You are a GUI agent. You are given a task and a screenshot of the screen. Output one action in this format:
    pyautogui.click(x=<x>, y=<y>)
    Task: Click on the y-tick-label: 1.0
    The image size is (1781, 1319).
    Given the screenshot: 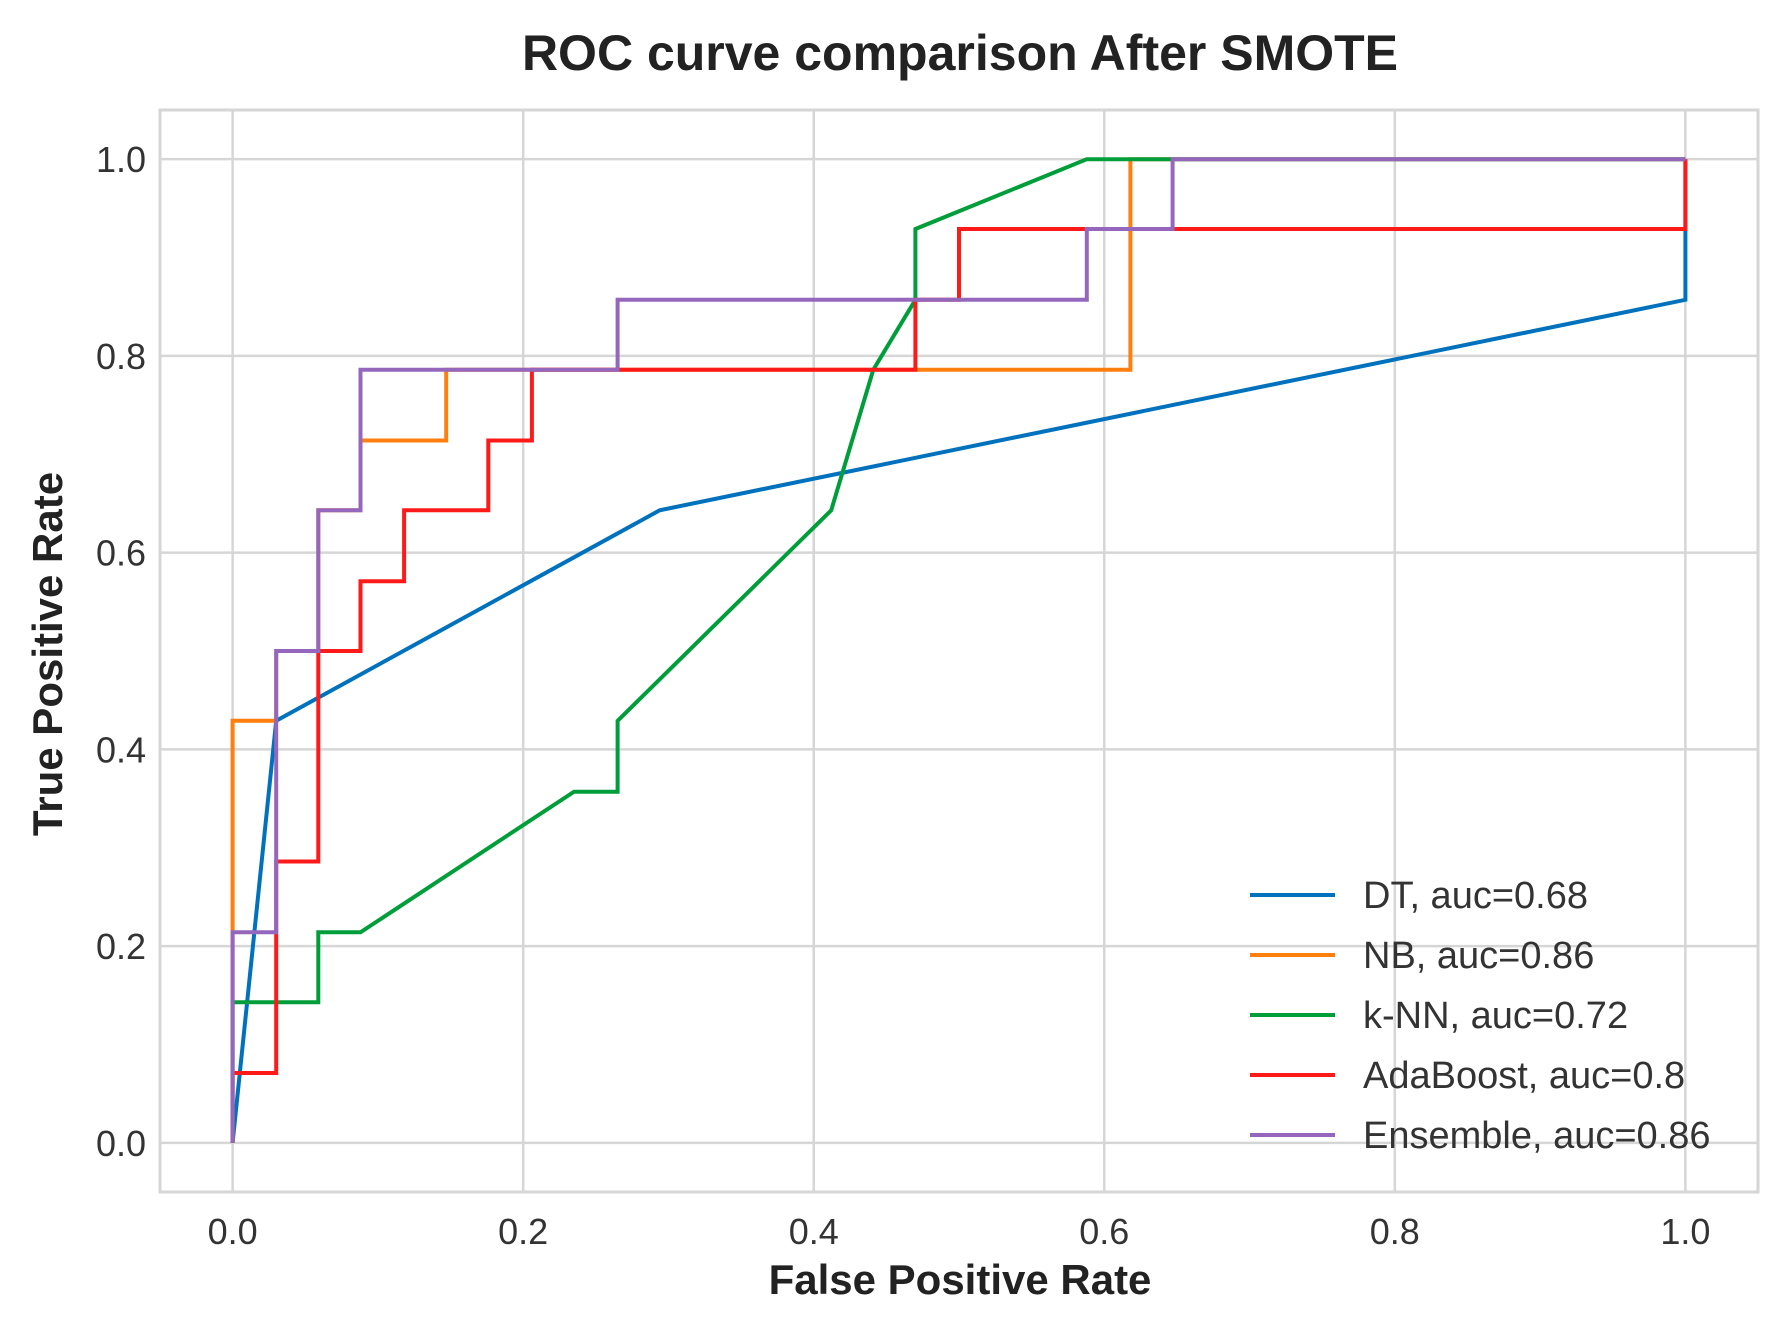 What is the action you would take?
    pyautogui.click(x=121, y=159)
    